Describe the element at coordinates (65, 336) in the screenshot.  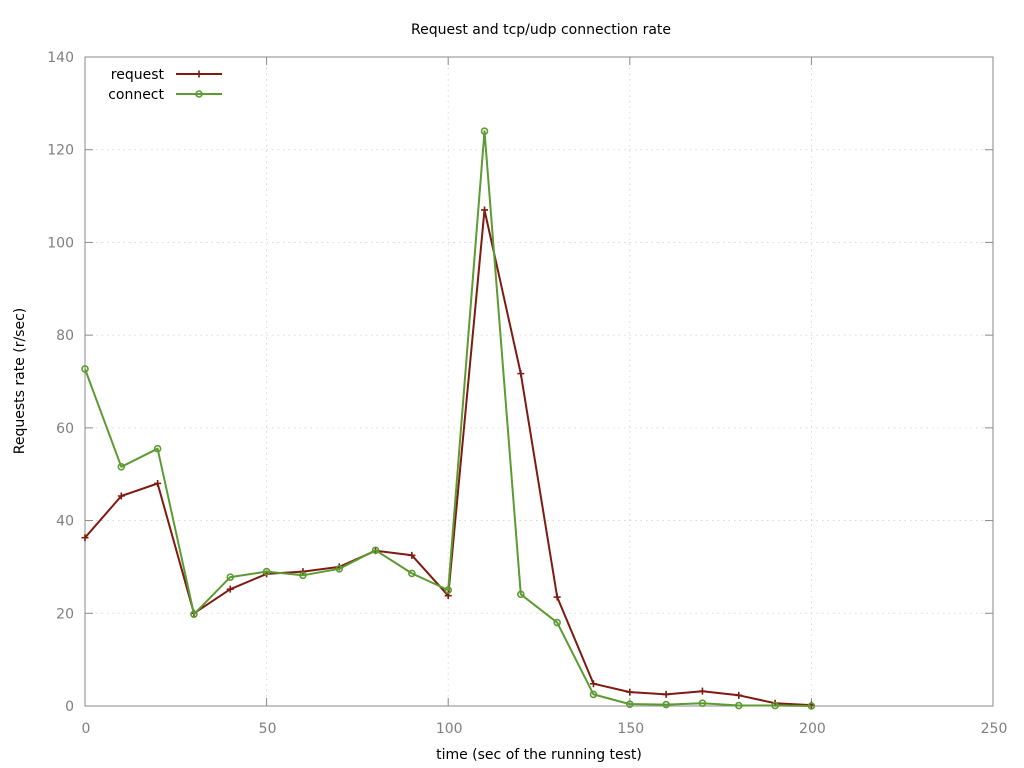
I see `y-tick-label: 80` at that location.